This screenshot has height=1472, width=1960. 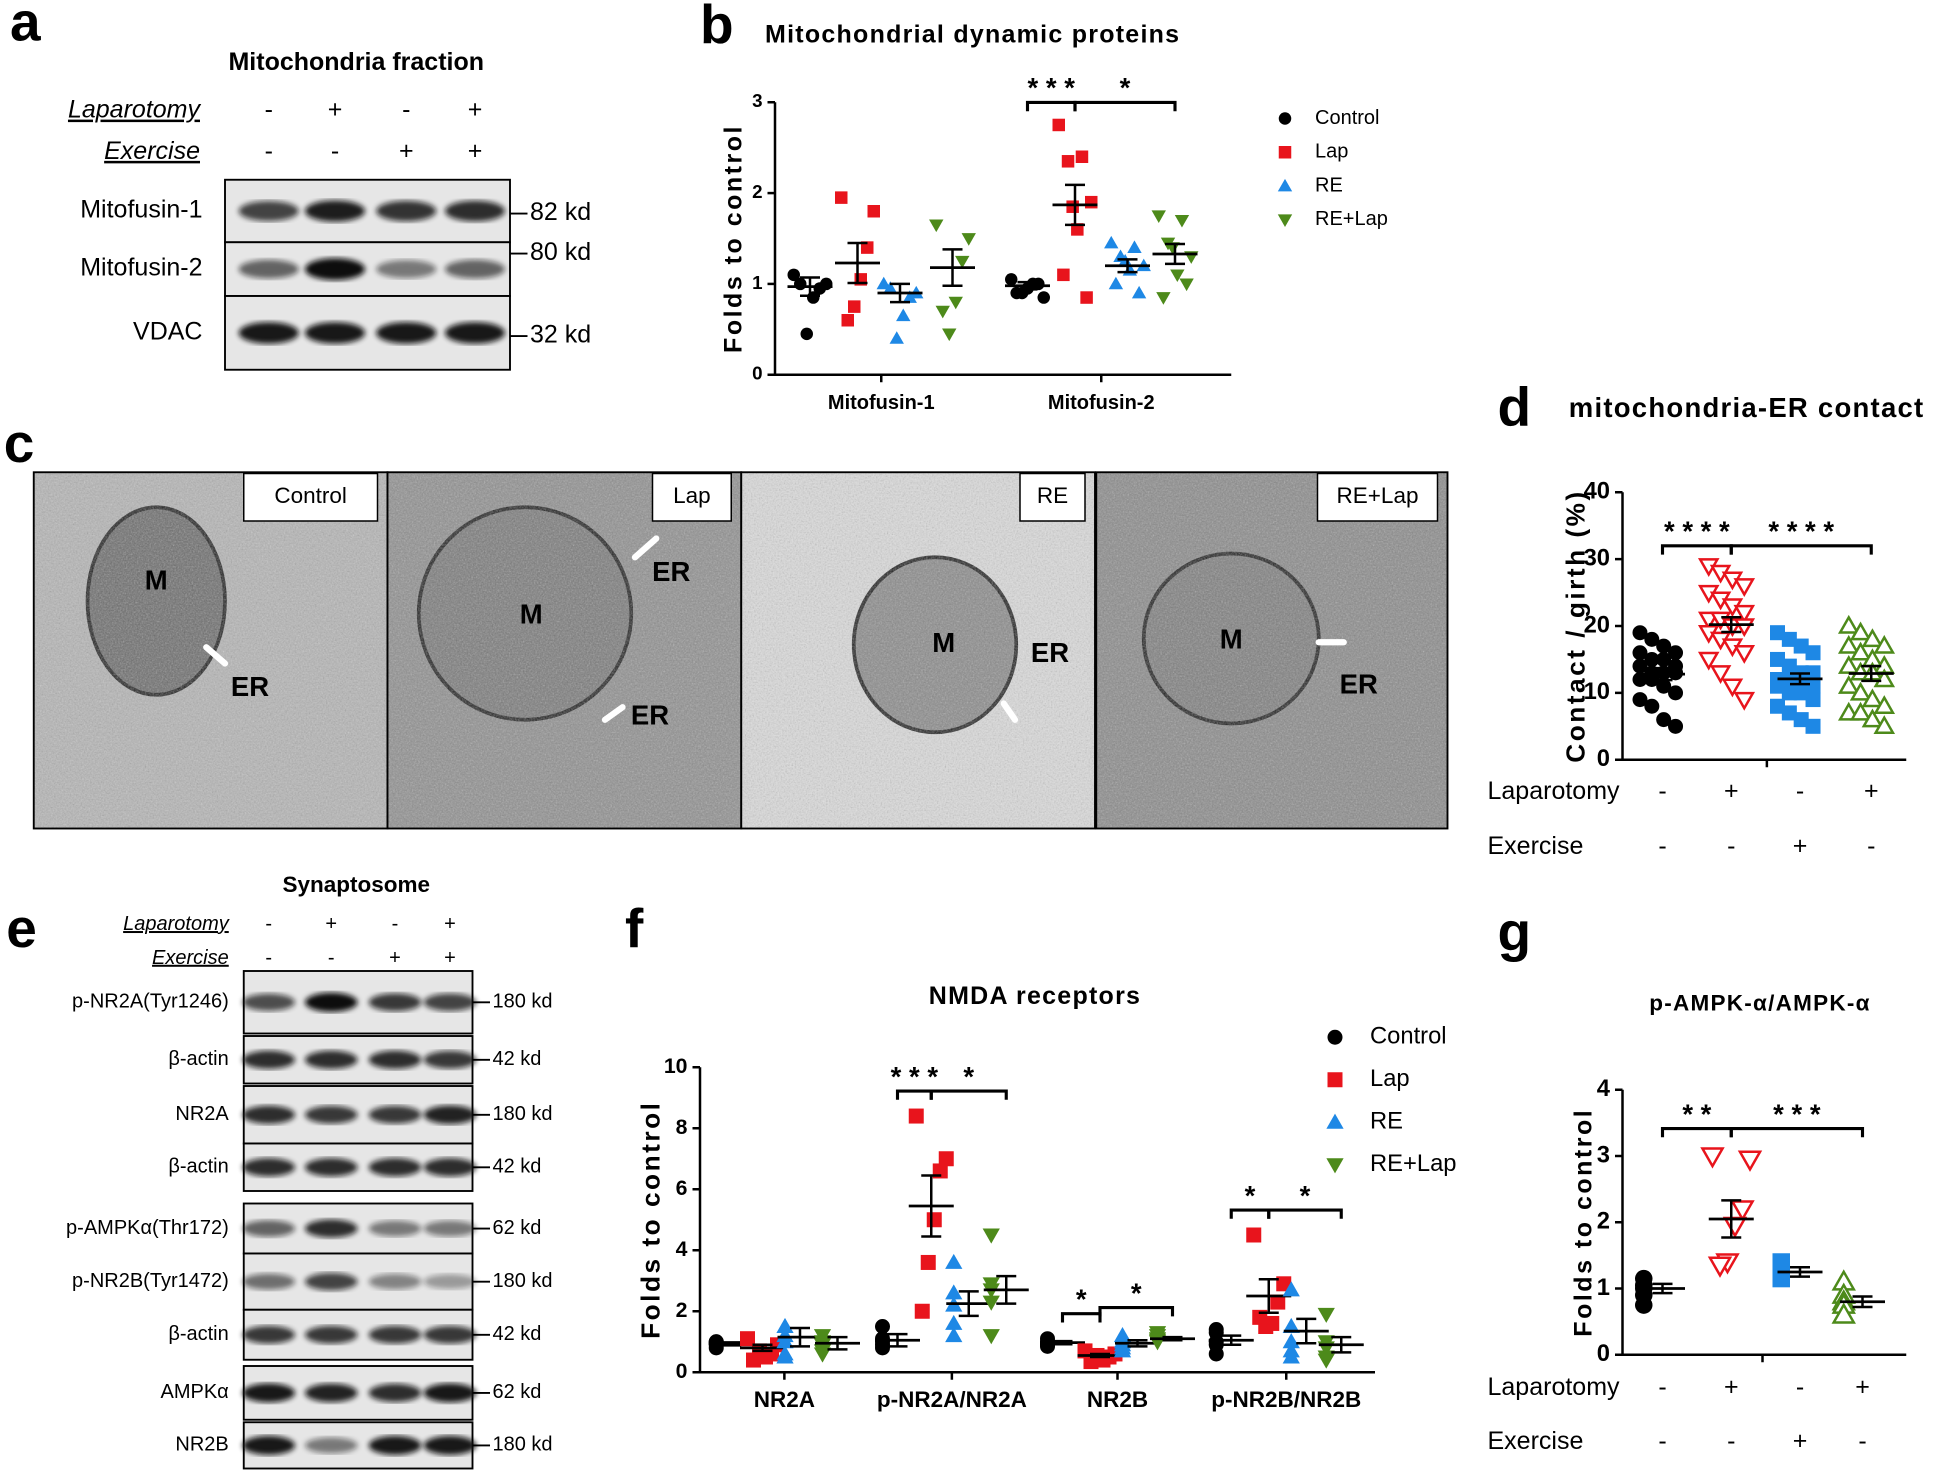 I want to click on panel-letter: g, so click(x=1515, y=932).